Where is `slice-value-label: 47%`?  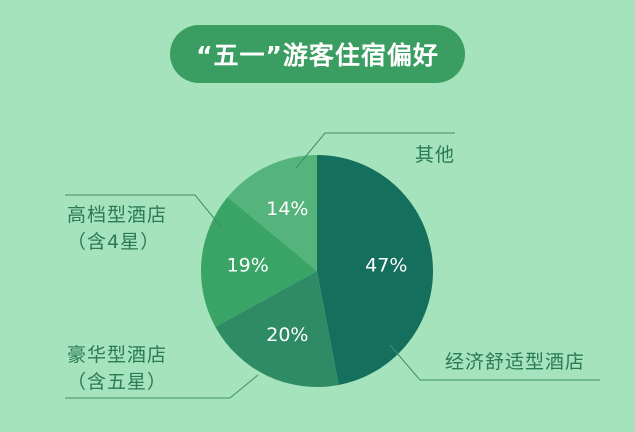 slice-value-label: 47% is located at coordinates (386, 265).